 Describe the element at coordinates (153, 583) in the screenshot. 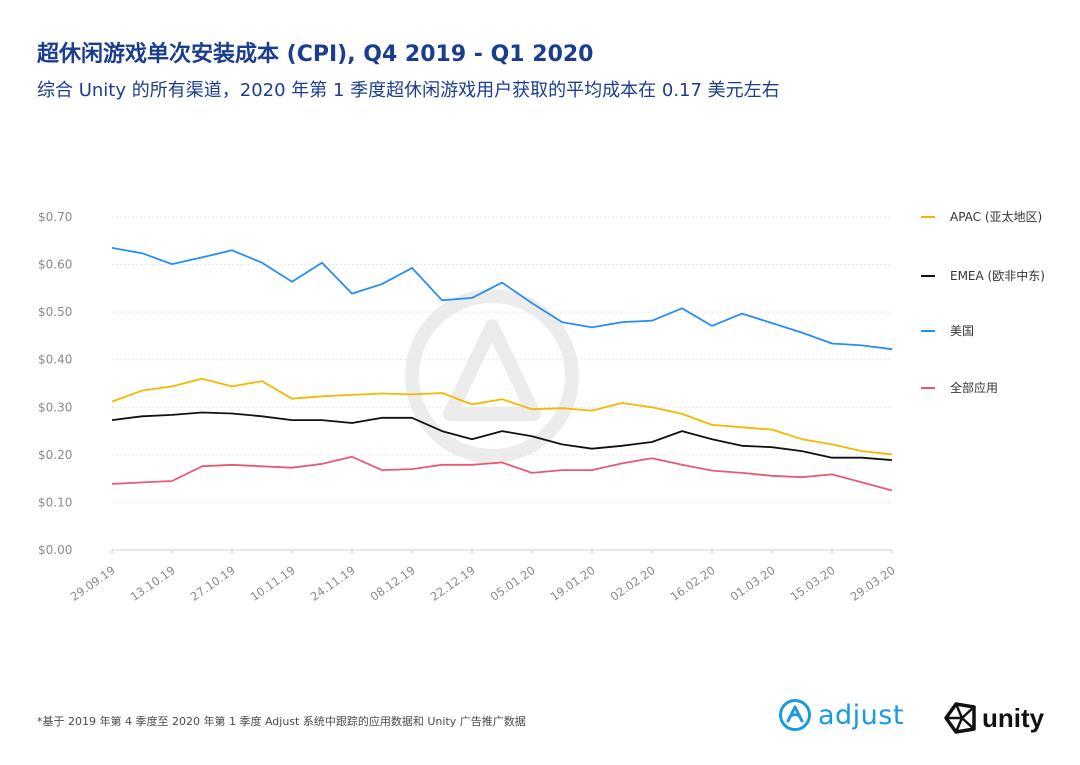

I see `x-tick-label: 13.10.19` at that location.